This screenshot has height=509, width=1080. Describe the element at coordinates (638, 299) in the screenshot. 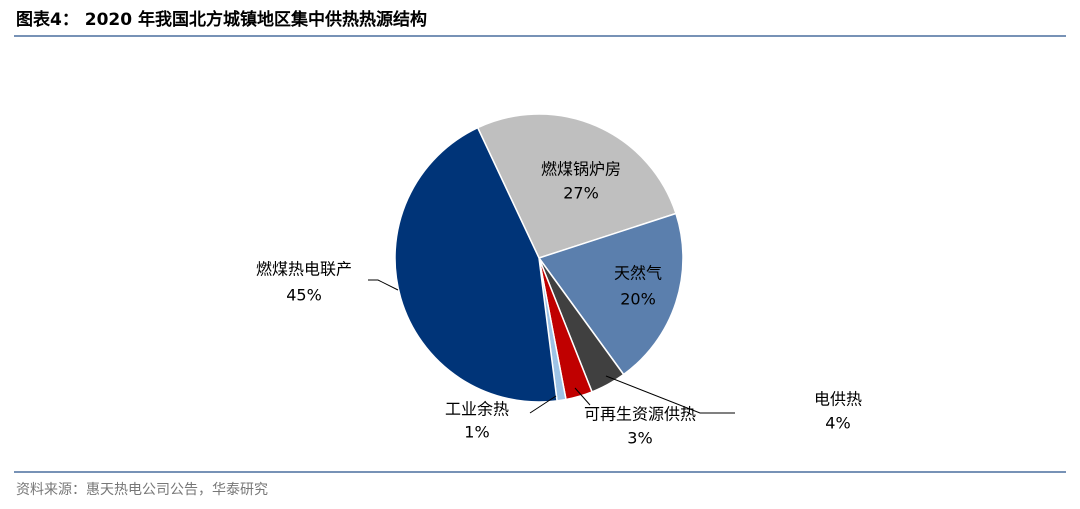

I see `slice-value: 20%` at that location.